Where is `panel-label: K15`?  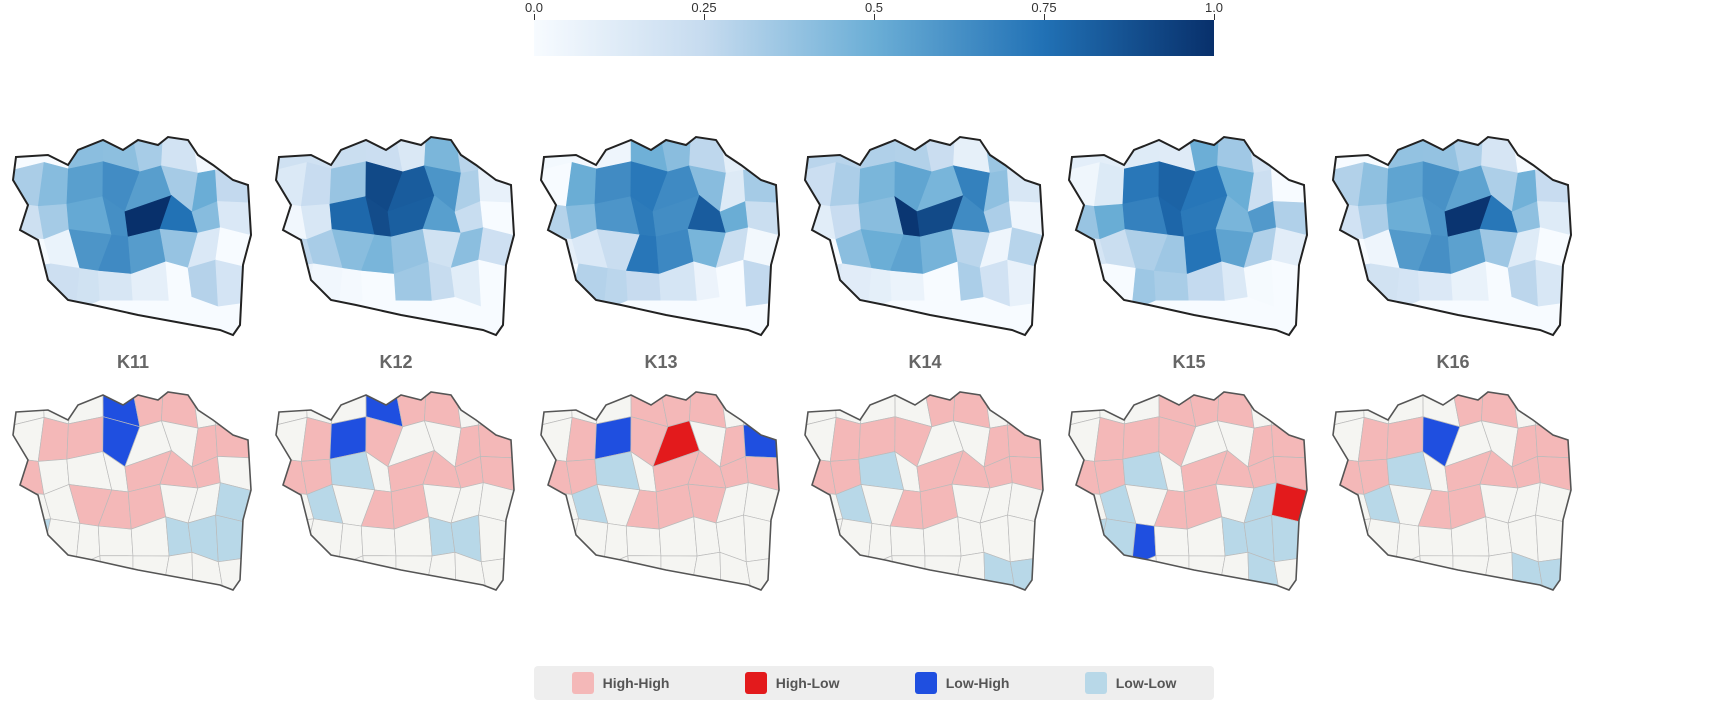 panel-label: K15 is located at coordinates (1189, 362).